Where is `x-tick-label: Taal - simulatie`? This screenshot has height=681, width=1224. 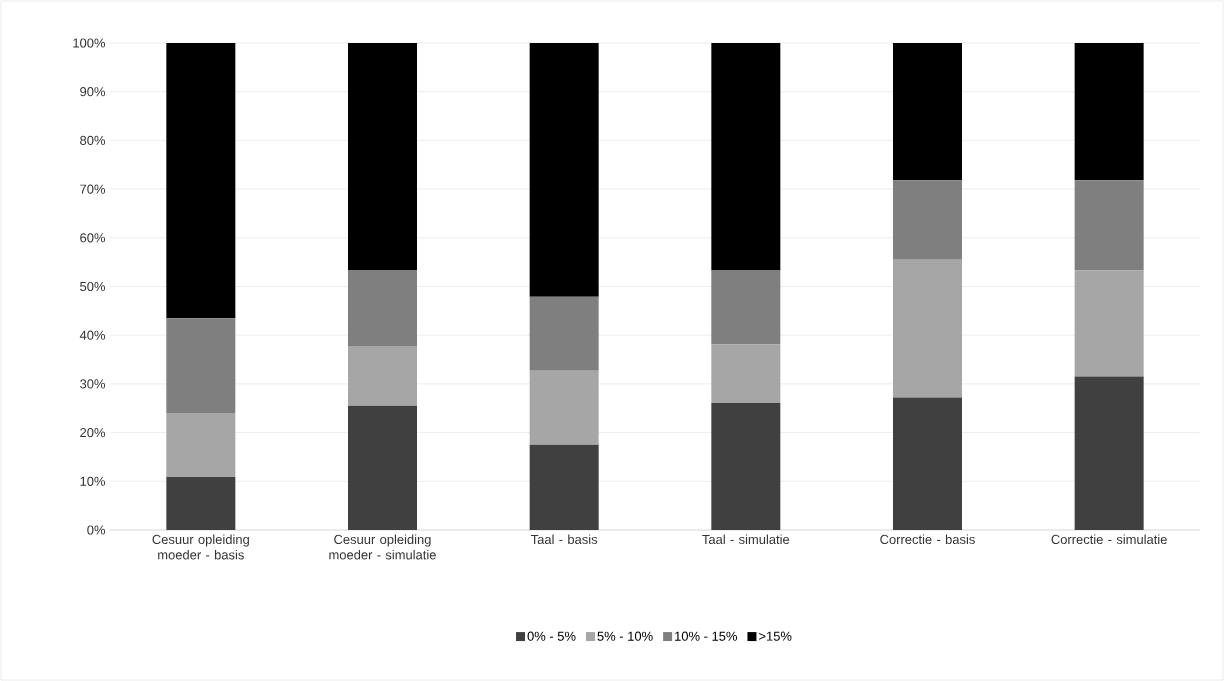 x-tick-label: Taal - simulatie is located at coordinates (746, 539).